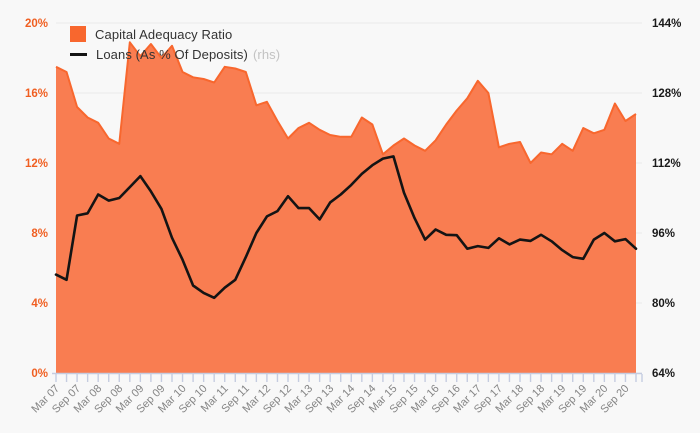 This screenshot has width=700, height=433. Describe the element at coordinates (36, 164) in the screenshot. I see `y-left-tick-label: 12%` at that location.